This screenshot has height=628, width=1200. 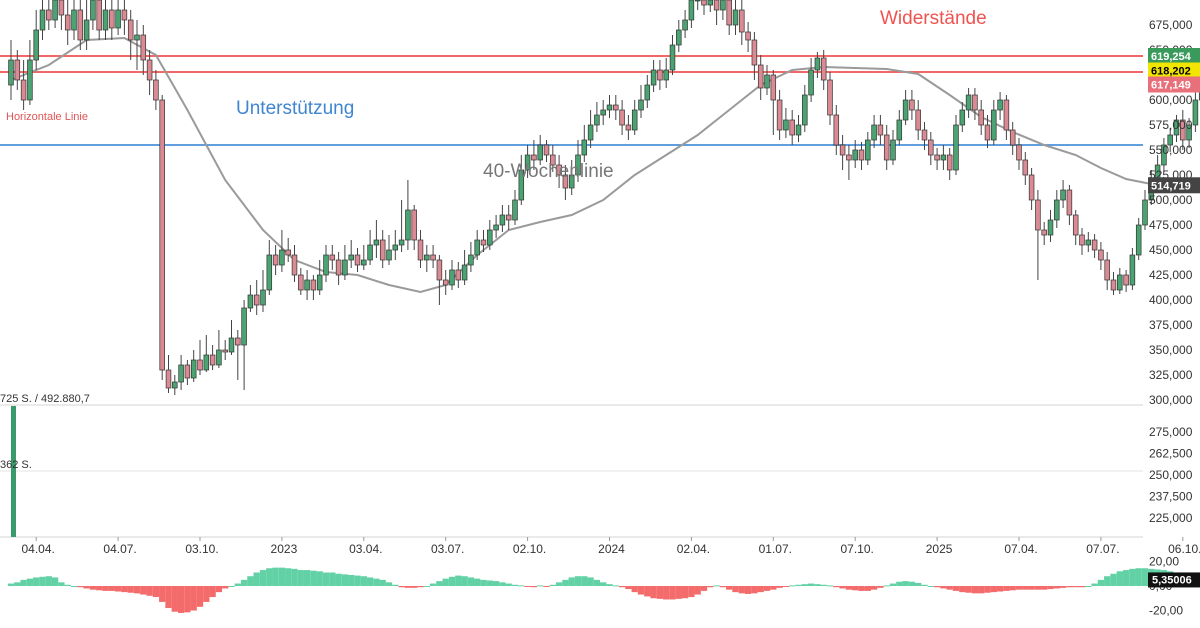 I want to click on x-tick-label: 06.10., so click(x=1184, y=549).